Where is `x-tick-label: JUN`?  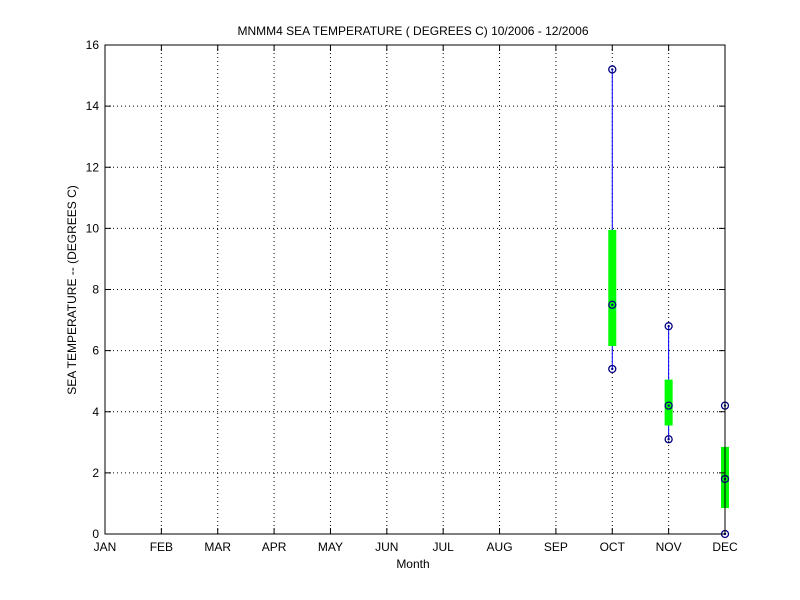 x-tick-label: JUN is located at coordinates (386, 547).